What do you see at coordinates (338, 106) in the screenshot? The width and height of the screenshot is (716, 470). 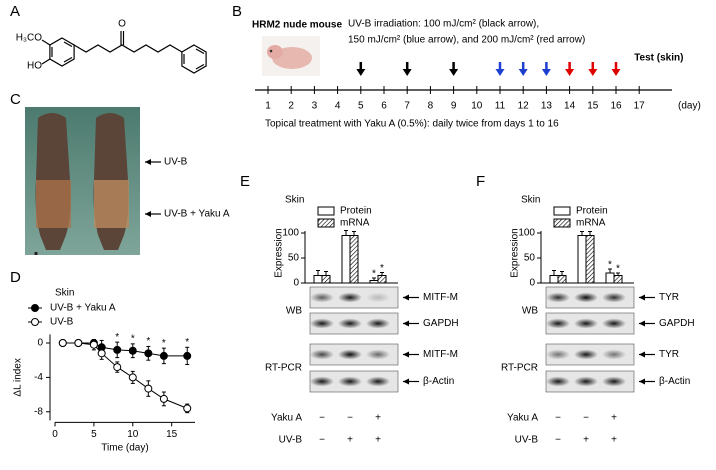 I see `day-label: 4` at bounding box center [338, 106].